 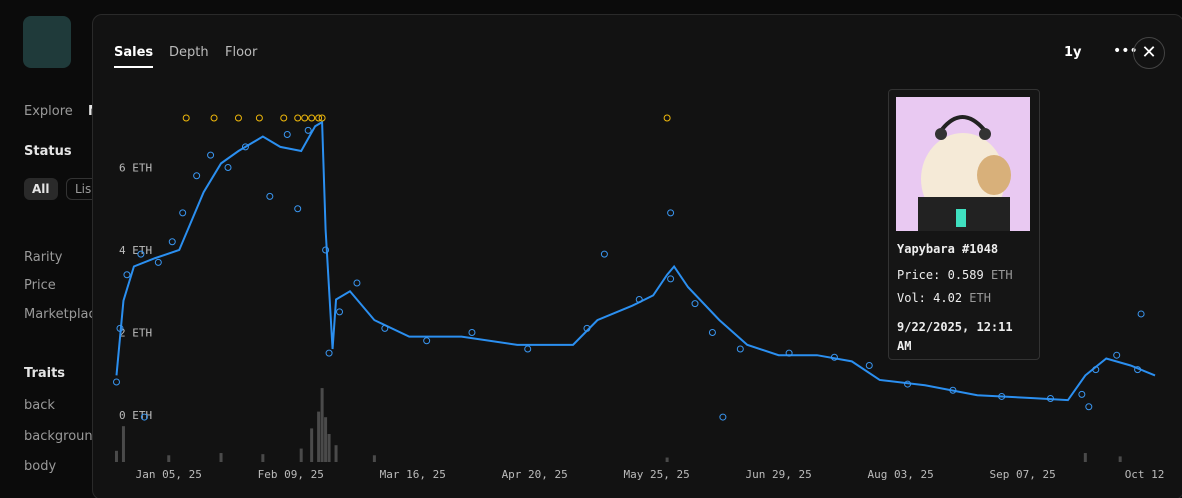 I want to click on x-tick-label: May 25, 25, so click(x=657, y=474).